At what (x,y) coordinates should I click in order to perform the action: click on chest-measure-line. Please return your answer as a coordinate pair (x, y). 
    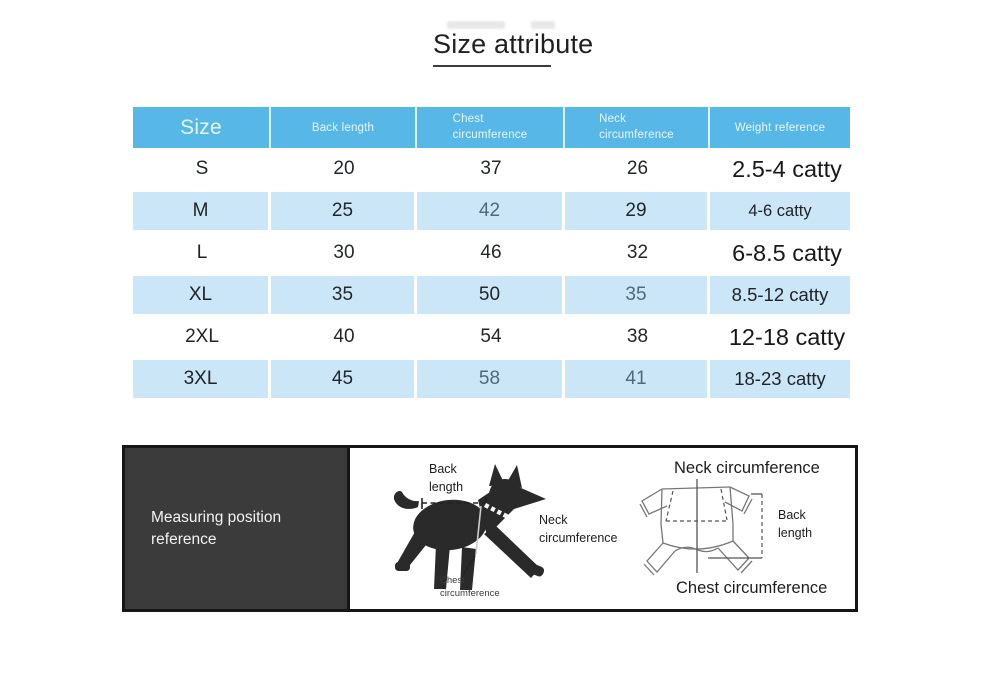
    Looking at the image, I should click on (478, 530).